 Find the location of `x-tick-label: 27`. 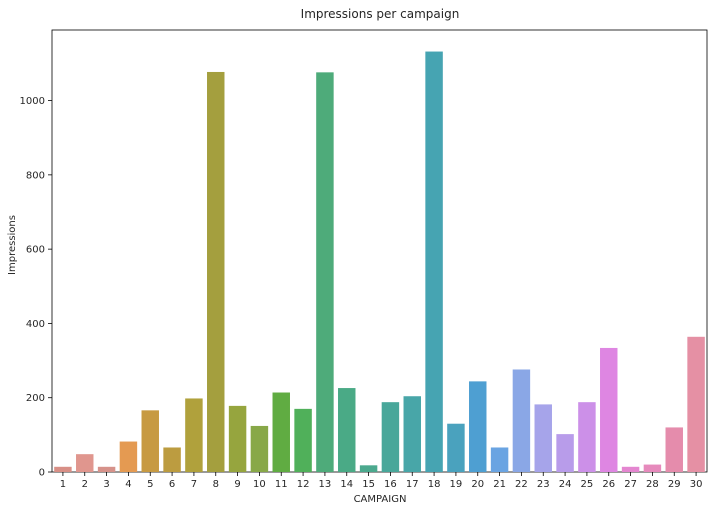

x-tick-label: 27 is located at coordinates (630, 484).